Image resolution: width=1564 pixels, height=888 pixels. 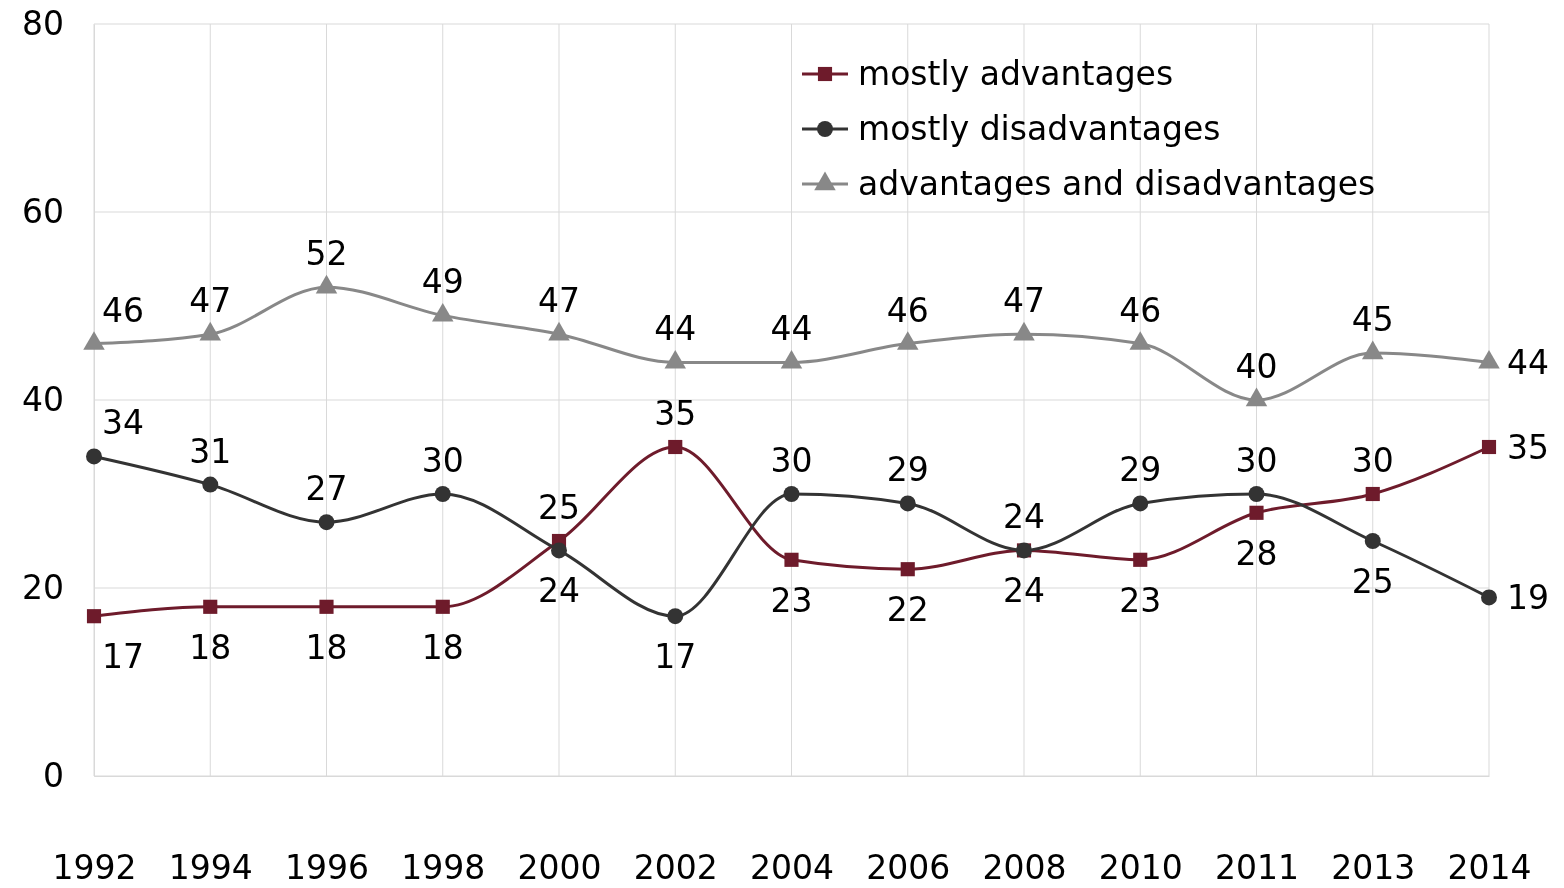 I want to click on y-tick-label: 0, so click(x=53, y=776).